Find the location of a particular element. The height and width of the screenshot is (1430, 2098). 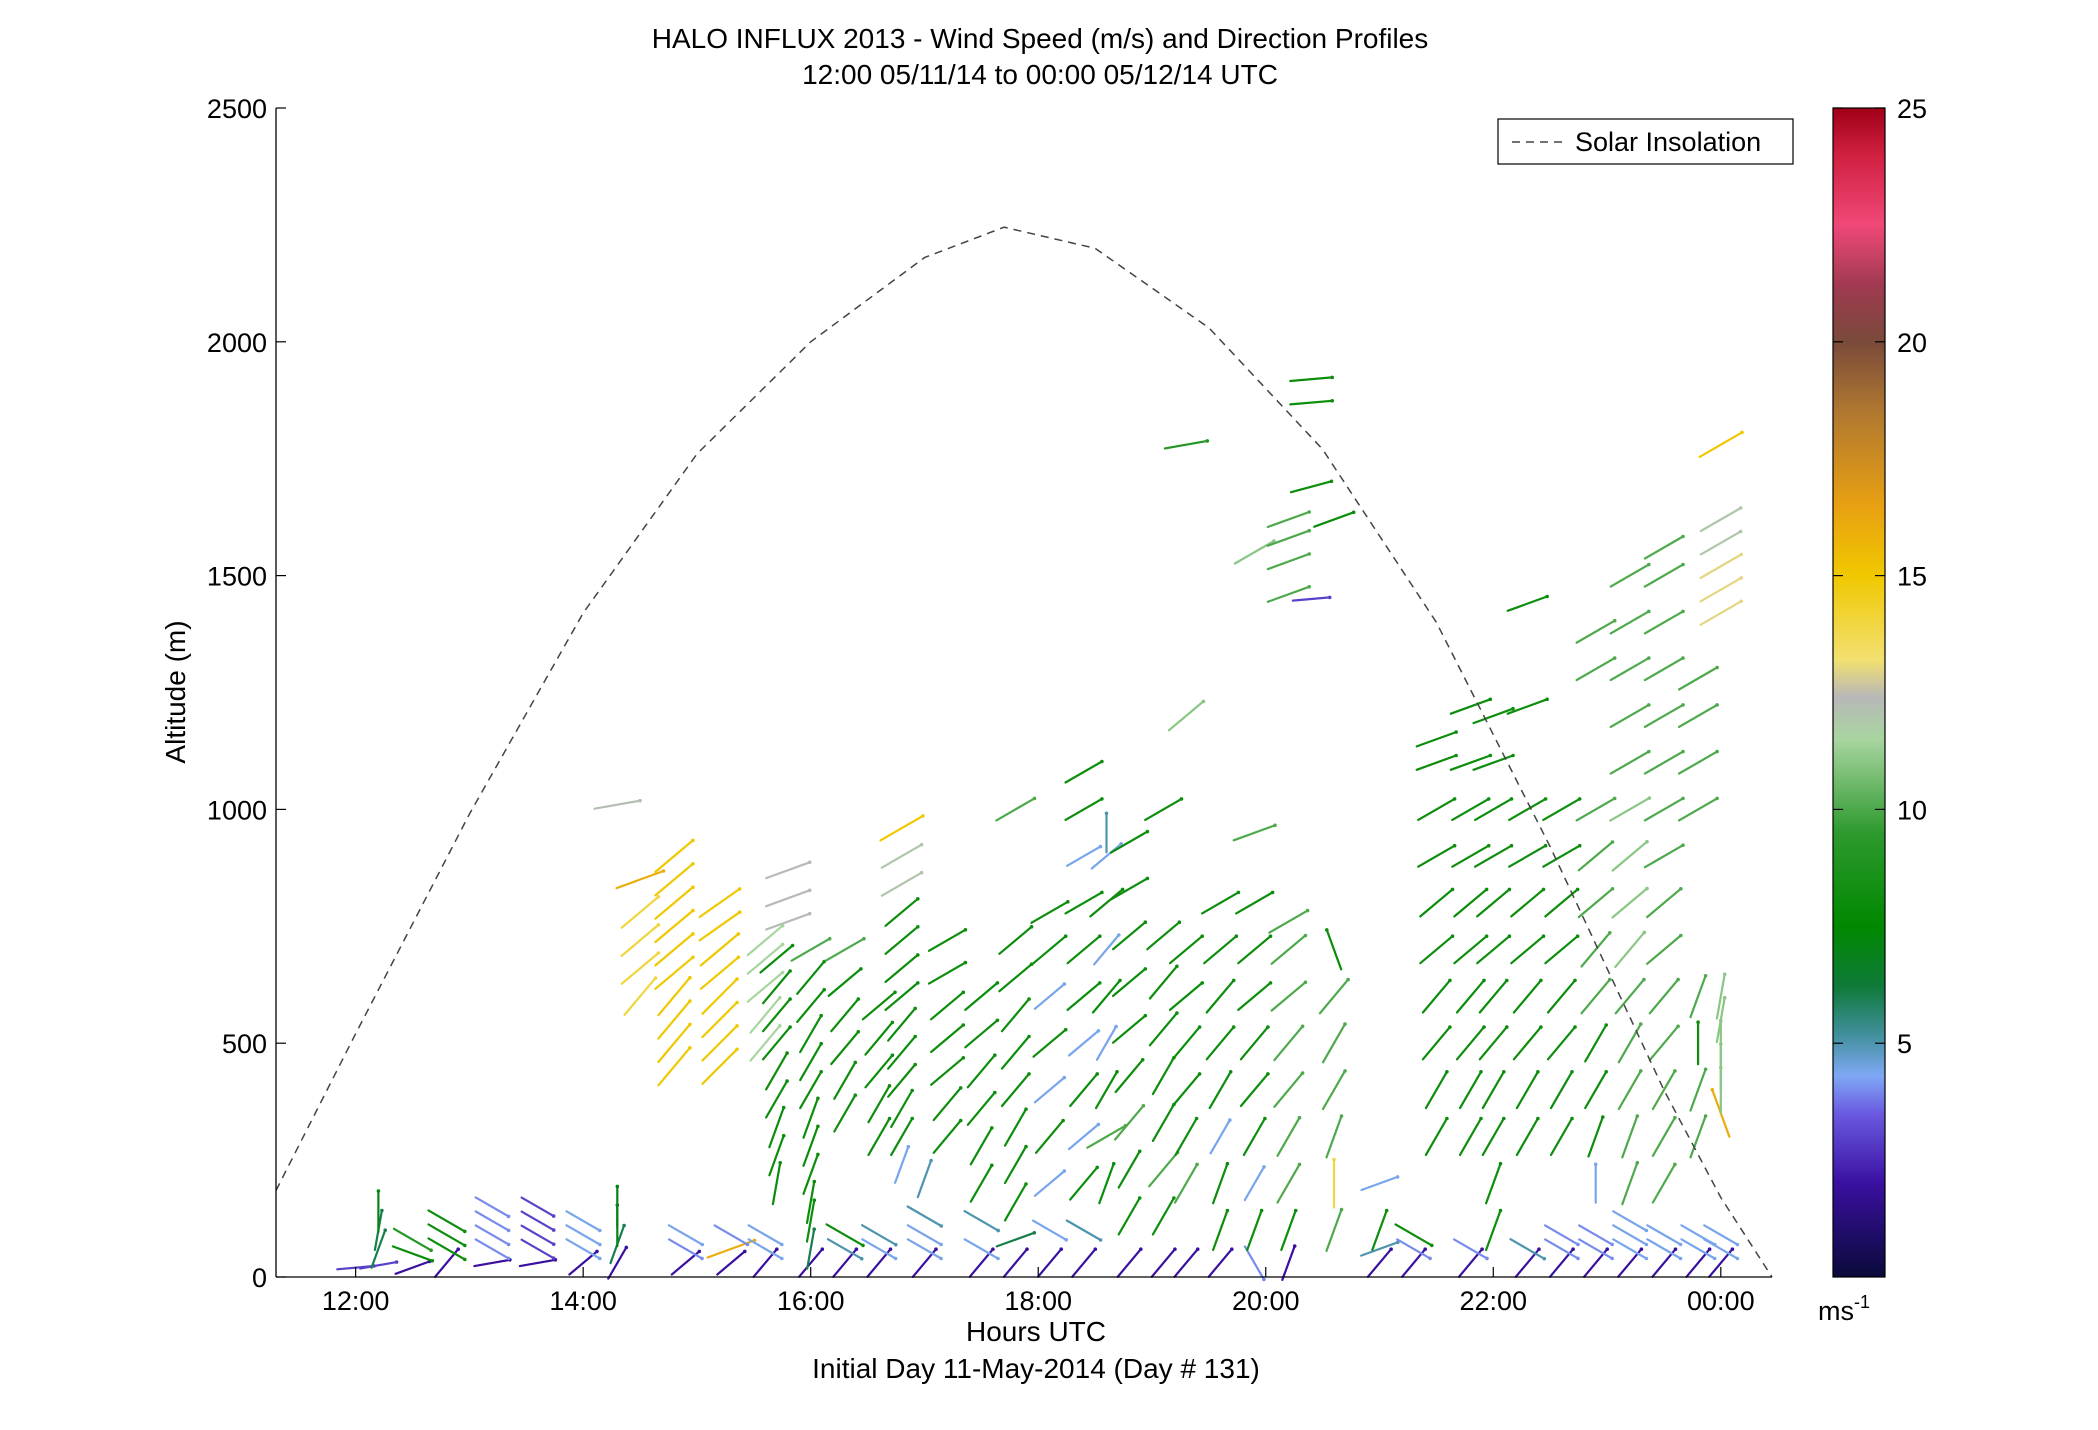

x-tick-label: 12:00 is located at coordinates (356, 1301).